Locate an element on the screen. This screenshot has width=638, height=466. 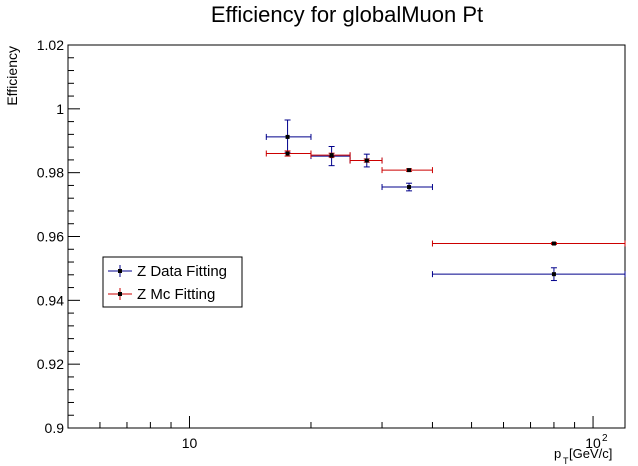
x-axis-label-subscript: T is located at coordinates (566, 461).